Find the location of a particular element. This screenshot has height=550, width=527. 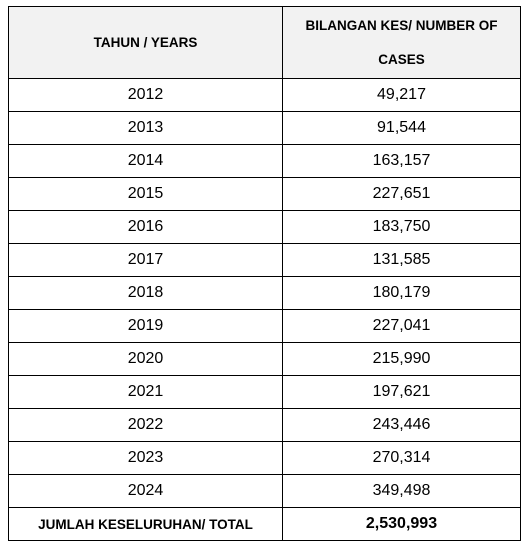

table-row: 2022 243,446 is located at coordinates (264, 425).